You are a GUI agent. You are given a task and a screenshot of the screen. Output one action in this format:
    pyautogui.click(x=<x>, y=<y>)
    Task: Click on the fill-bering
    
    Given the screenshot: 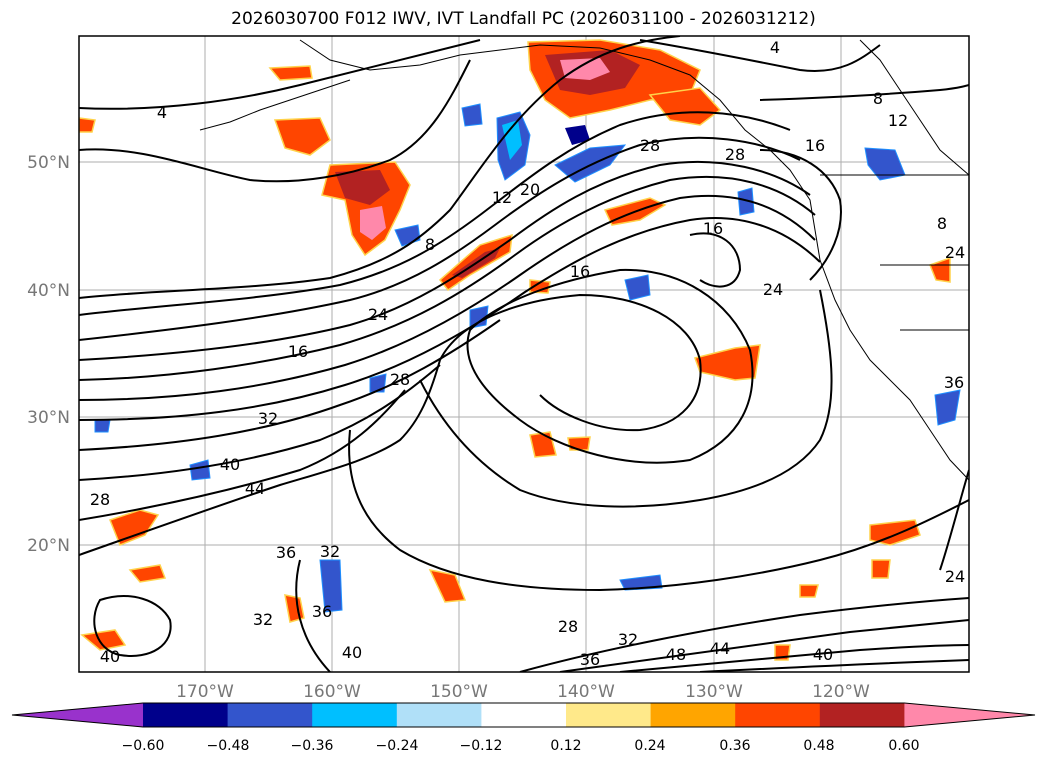 What is the action you would take?
    pyautogui.click(x=290, y=73)
    